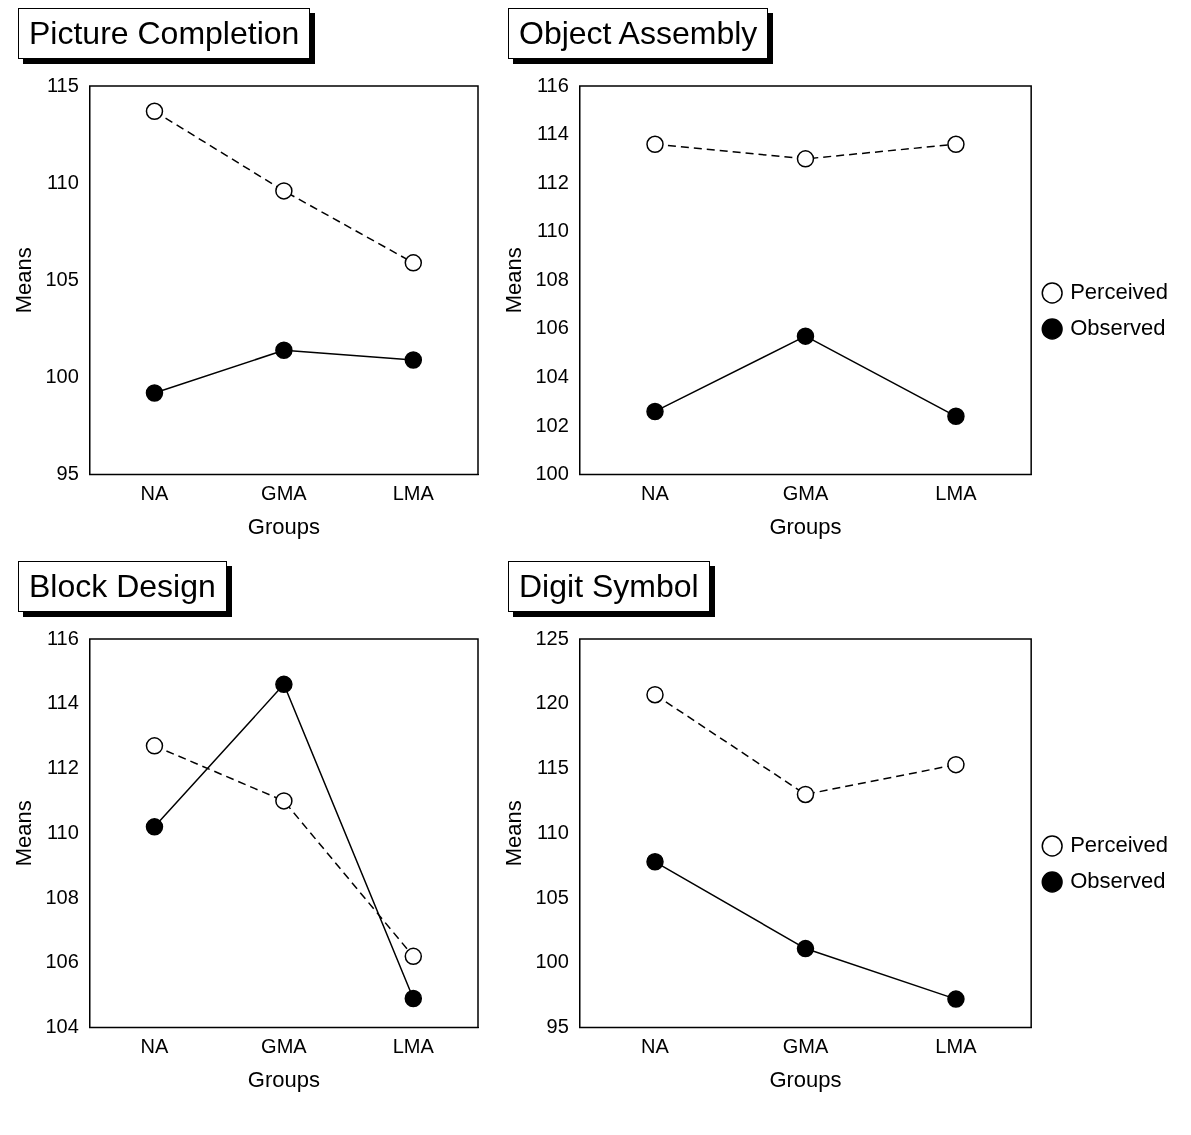 The image size is (1191, 1135). Describe the element at coordinates (609, 586) in the screenshot. I see `chart-title: Digit Symbol` at that location.